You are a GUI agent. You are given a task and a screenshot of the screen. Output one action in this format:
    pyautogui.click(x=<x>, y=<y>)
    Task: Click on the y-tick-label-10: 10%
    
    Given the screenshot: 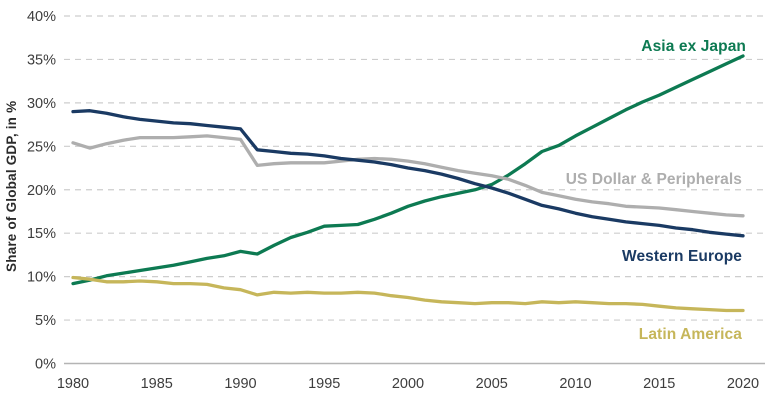 What is the action you would take?
    pyautogui.click(x=41, y=278)
    